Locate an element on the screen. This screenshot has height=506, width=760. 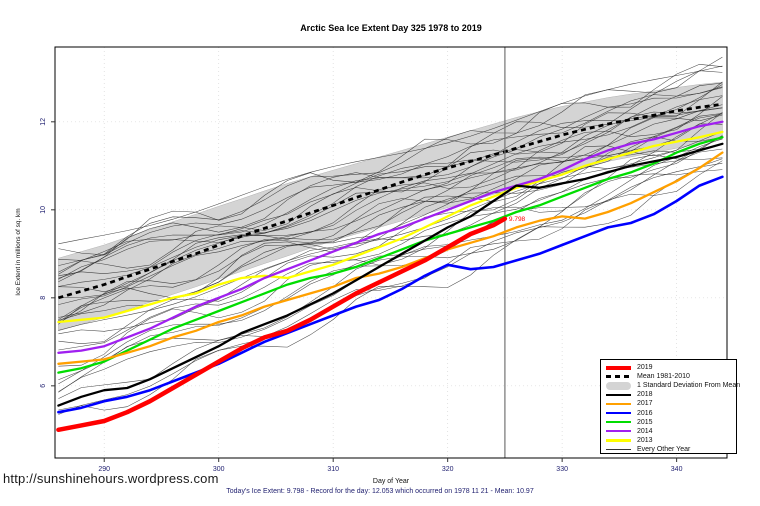
legend-item-2017: 2017 is located at coordinates (671, 403).